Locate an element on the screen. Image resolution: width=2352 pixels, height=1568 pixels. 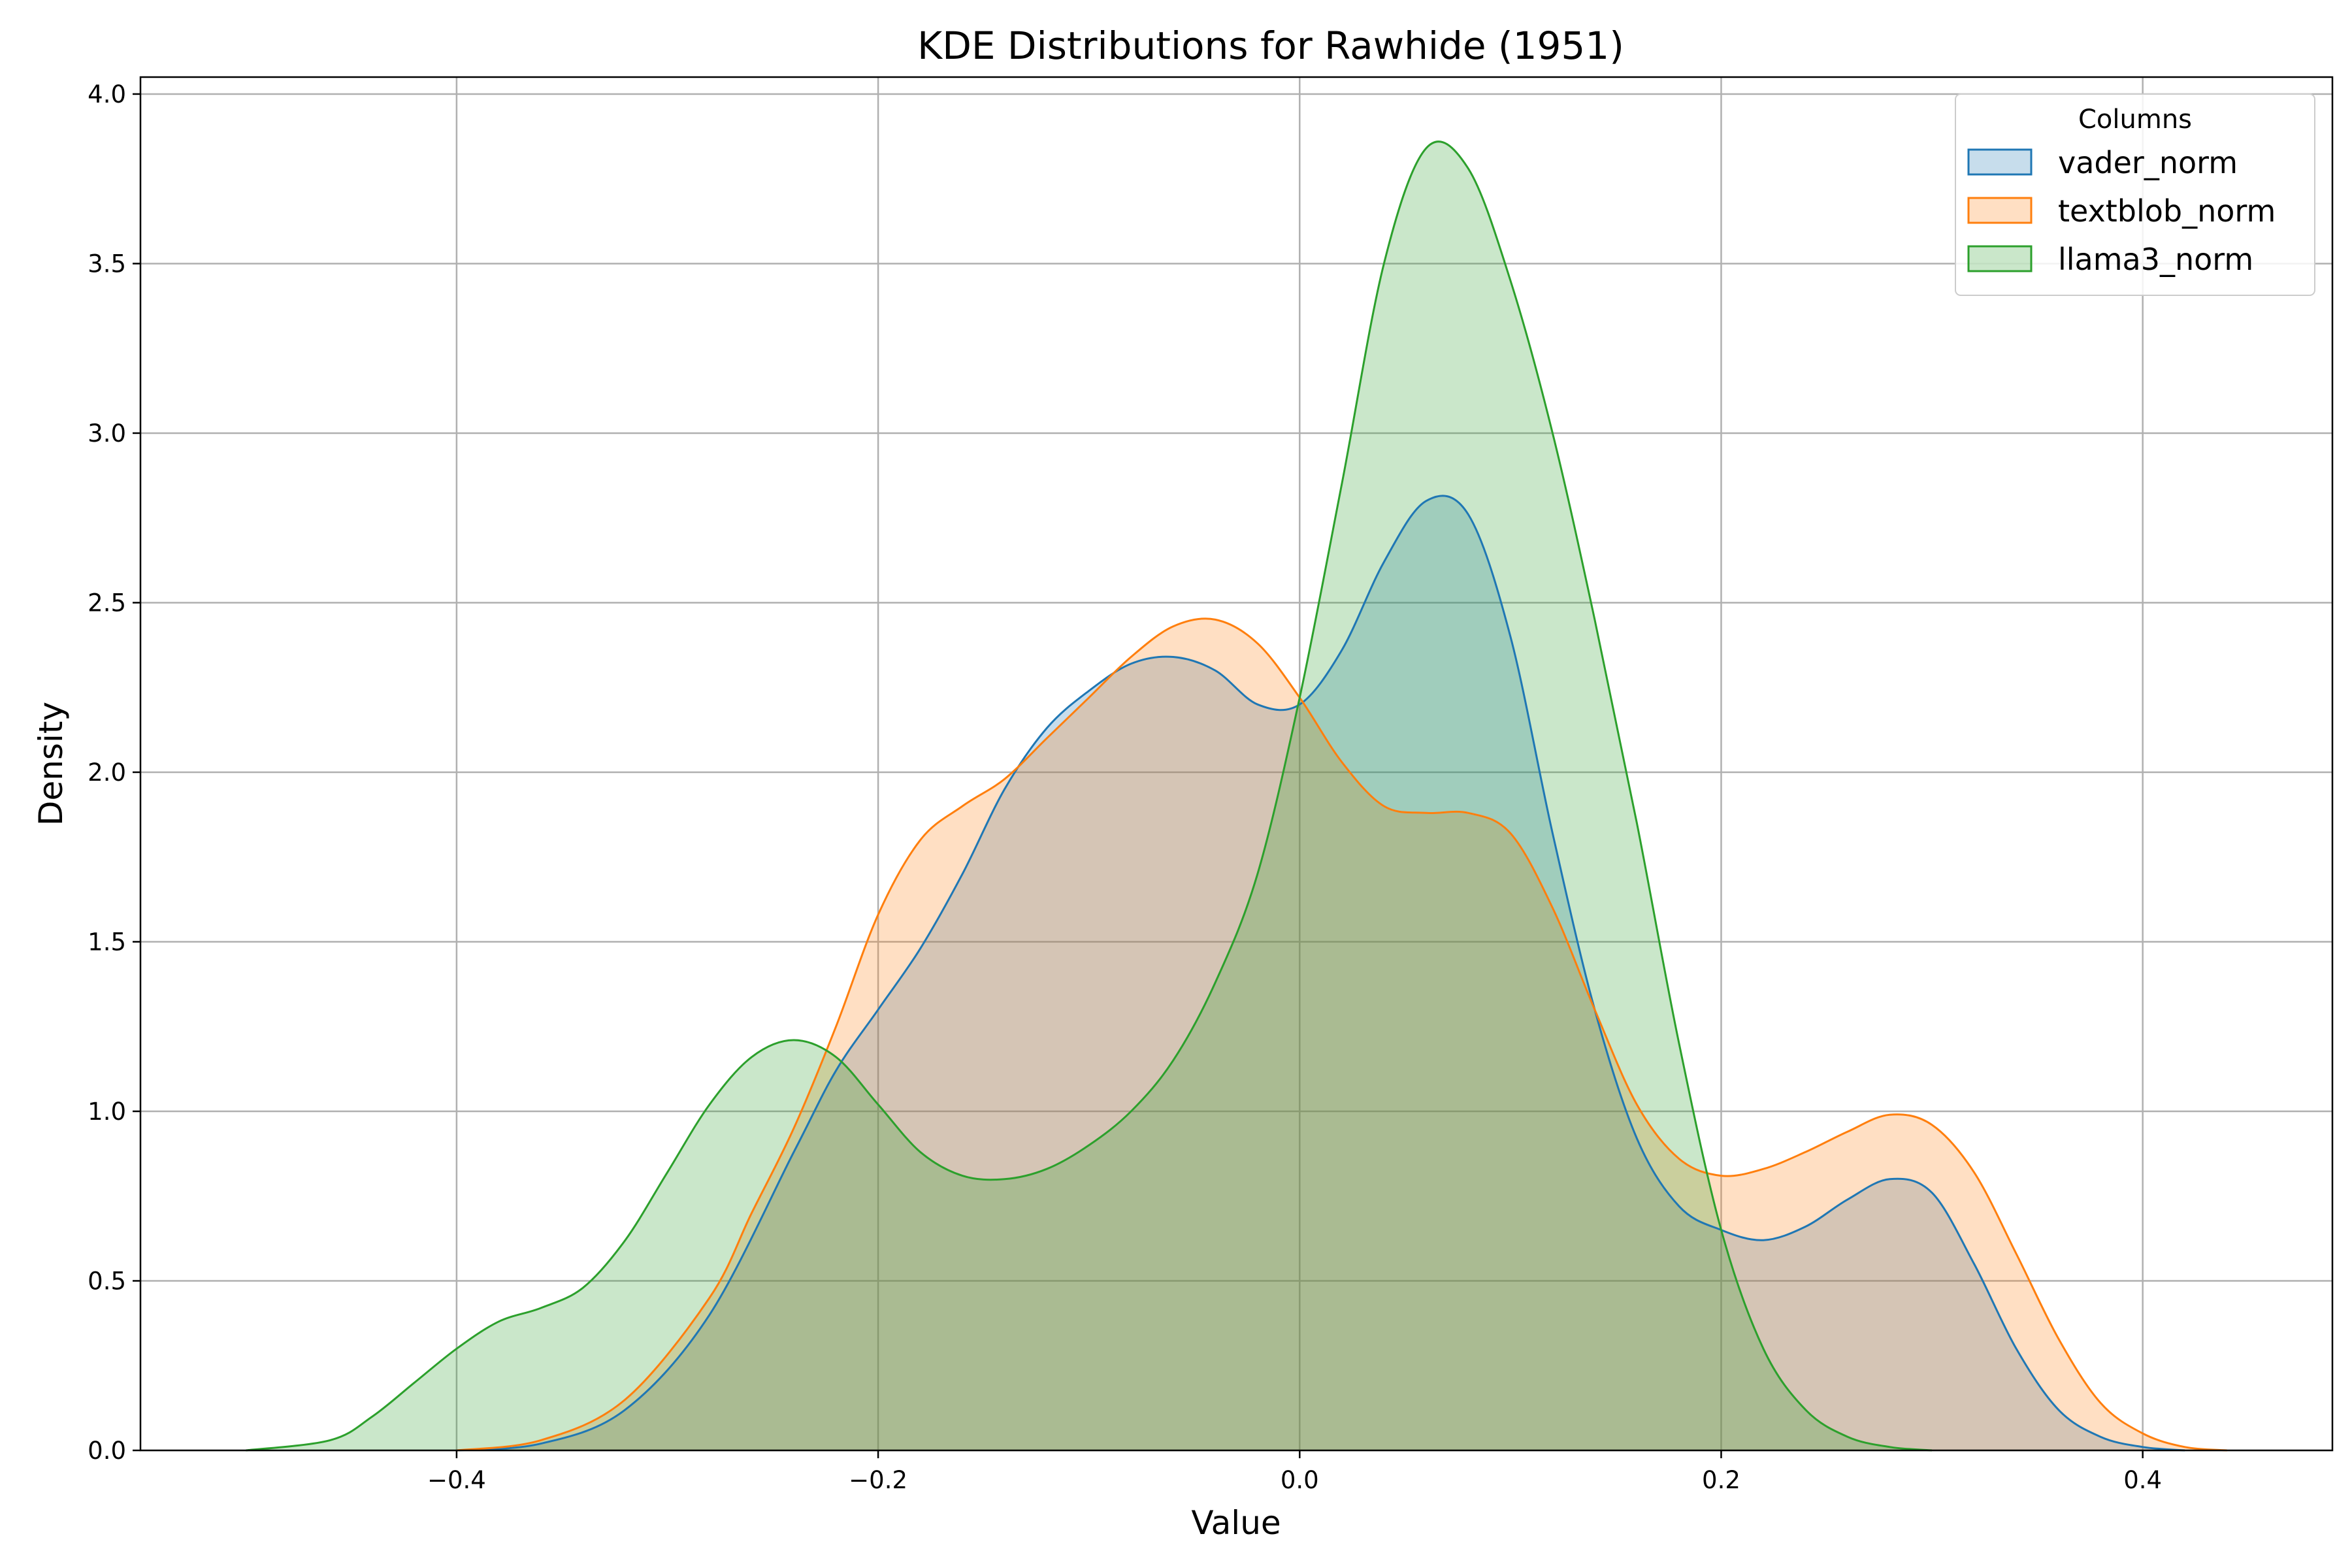
y-tick-label: 4.0 is located at coordinates (107, 94).